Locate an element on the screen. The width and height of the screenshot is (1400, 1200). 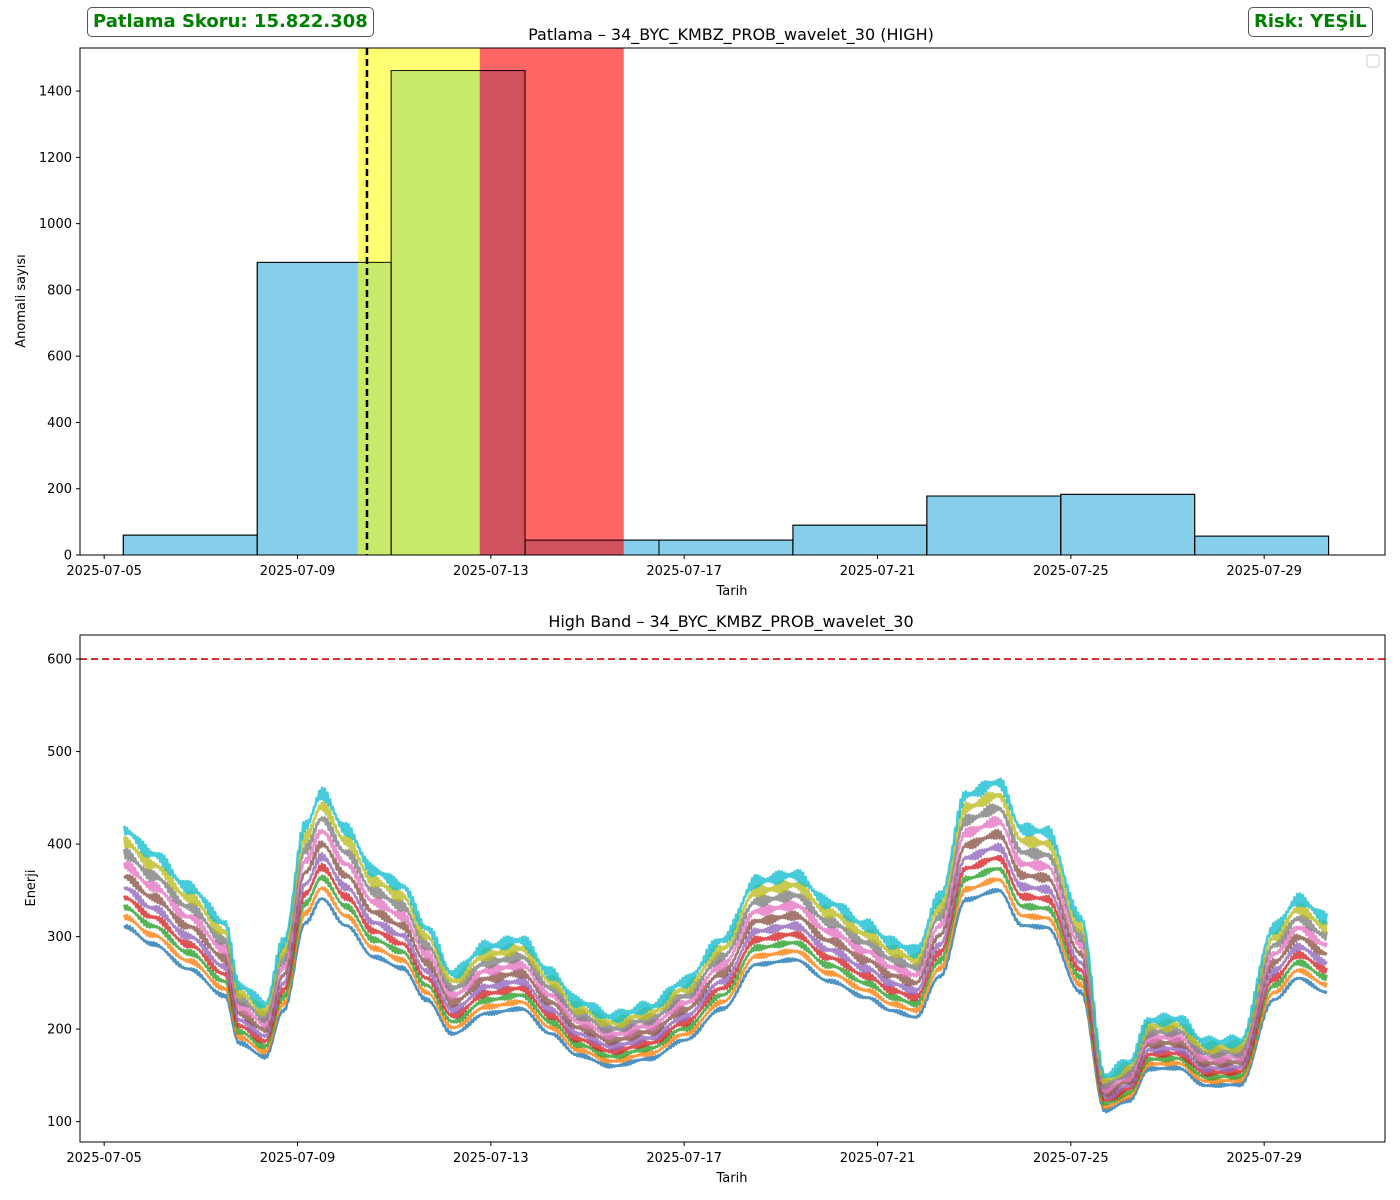
risk-badge: Risk: YEŞİL is located at coordinates (1310, 22).